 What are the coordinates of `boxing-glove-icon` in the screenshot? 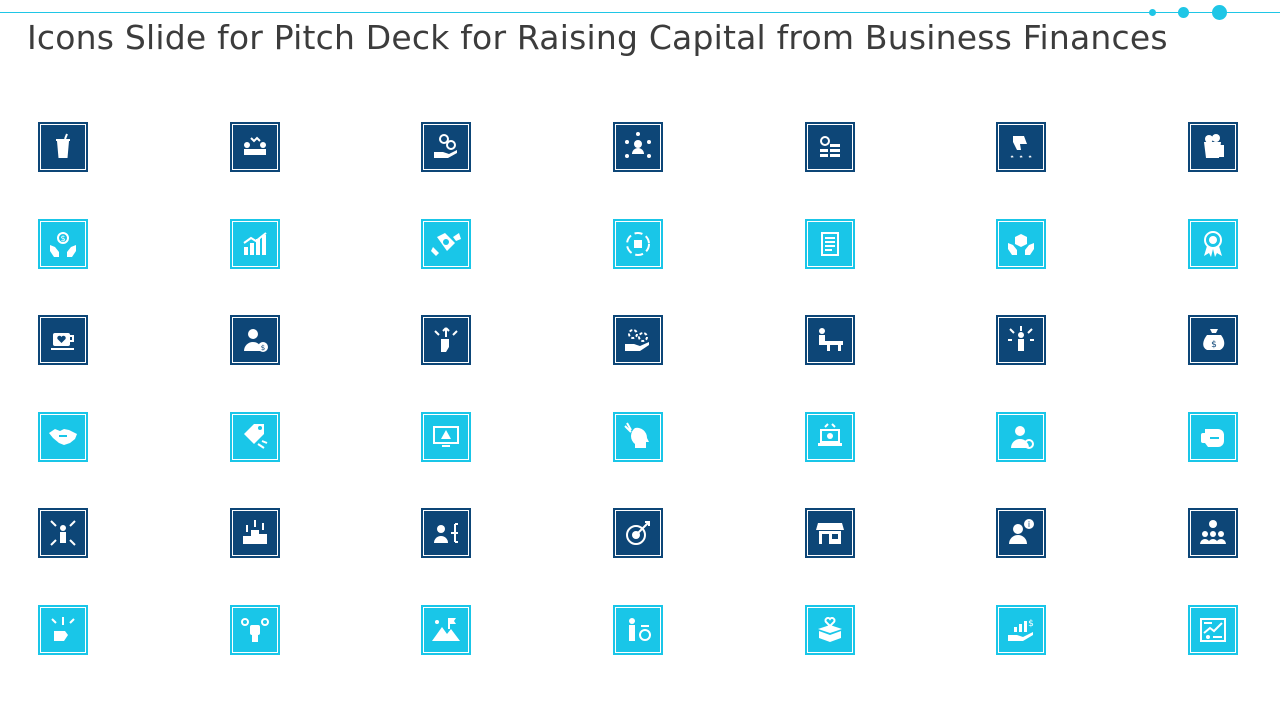 It's located at (1213, 437).